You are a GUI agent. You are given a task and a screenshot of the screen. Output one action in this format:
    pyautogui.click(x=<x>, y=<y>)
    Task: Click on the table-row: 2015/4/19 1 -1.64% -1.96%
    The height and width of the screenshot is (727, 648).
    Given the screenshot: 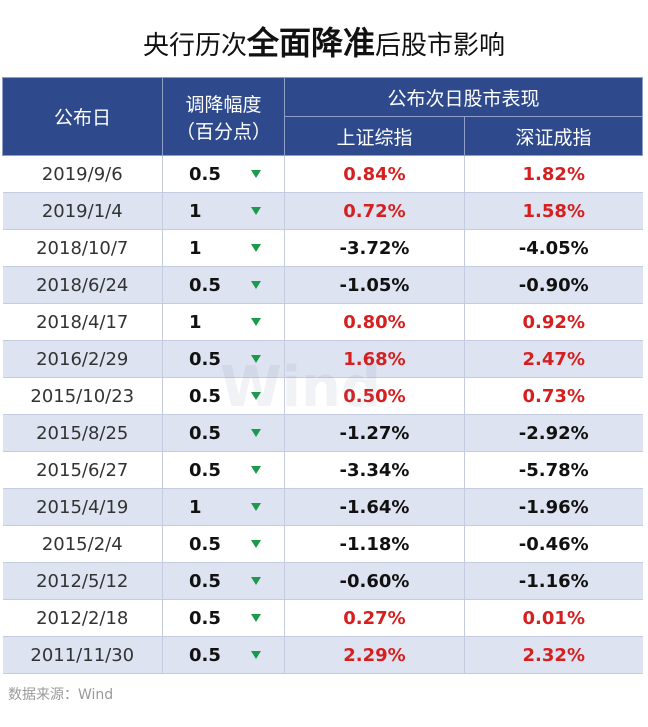 What is the action you would take?
    pyautogui.click(x=322, y=507)
    